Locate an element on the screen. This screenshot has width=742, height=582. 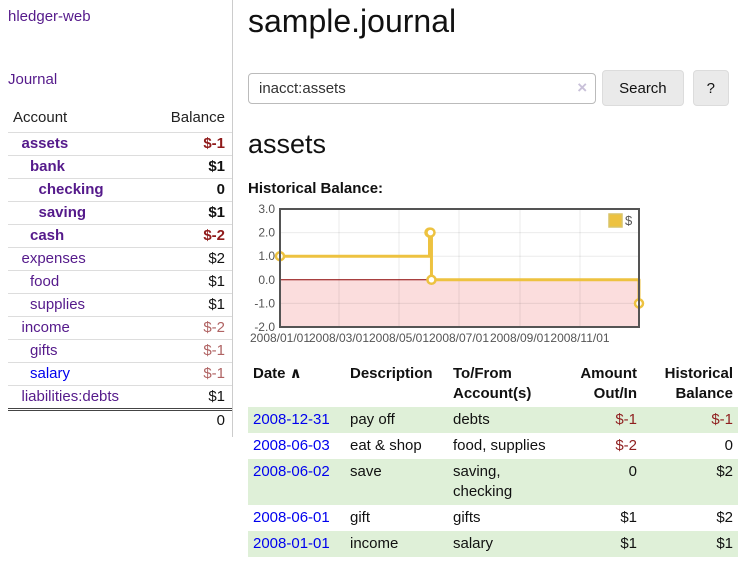
account-row: gifts $-1 is located at coordinates (120, 351).